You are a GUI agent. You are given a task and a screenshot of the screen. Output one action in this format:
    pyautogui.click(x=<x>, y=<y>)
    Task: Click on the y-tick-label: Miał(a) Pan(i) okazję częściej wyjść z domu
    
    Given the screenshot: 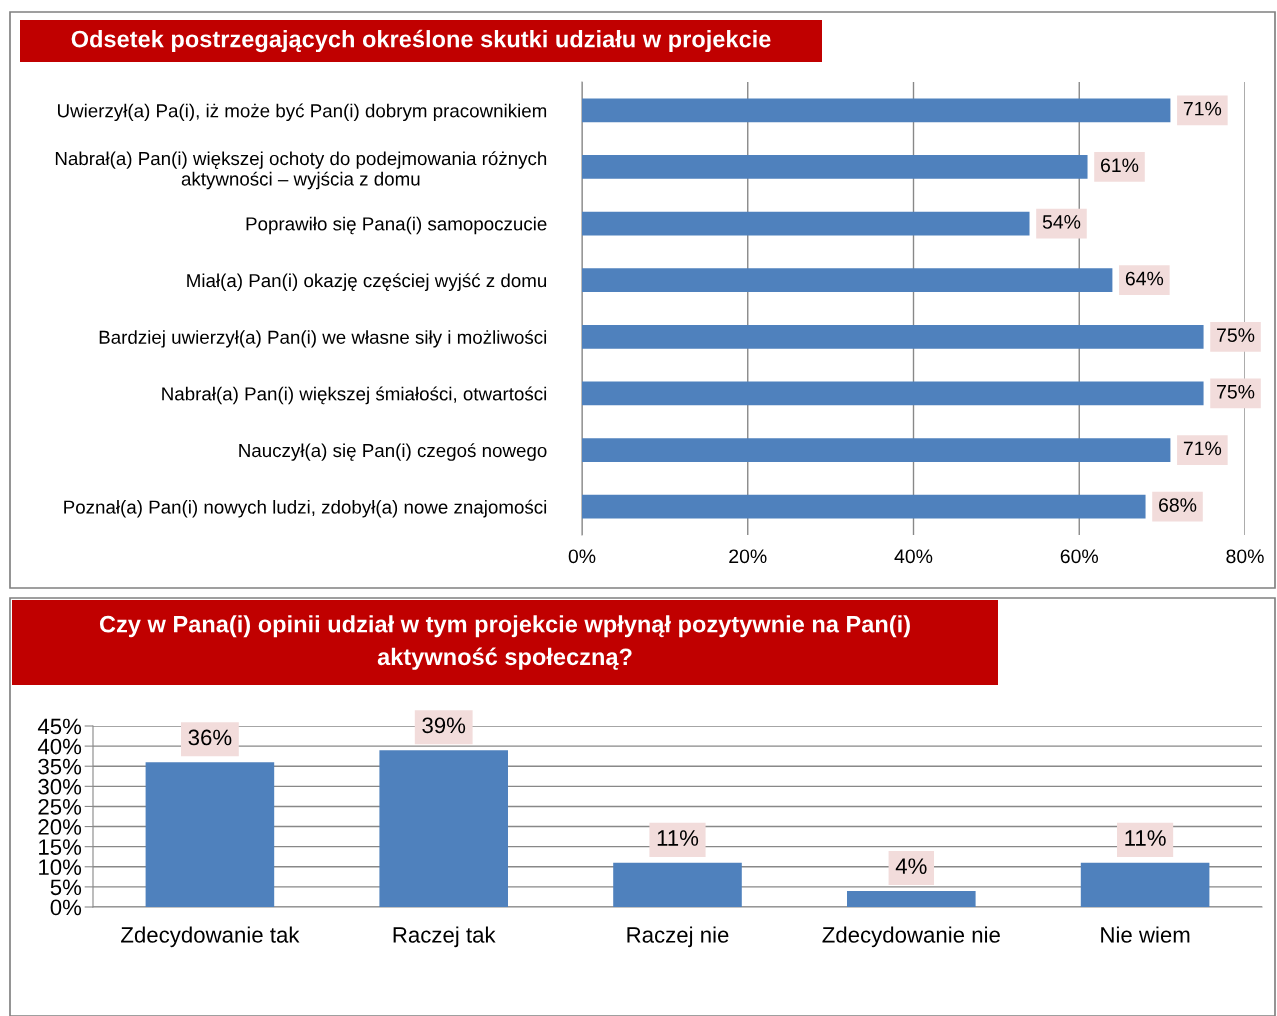 What is the action you would take?
    pyautogui.click(x=367, y=282)
    